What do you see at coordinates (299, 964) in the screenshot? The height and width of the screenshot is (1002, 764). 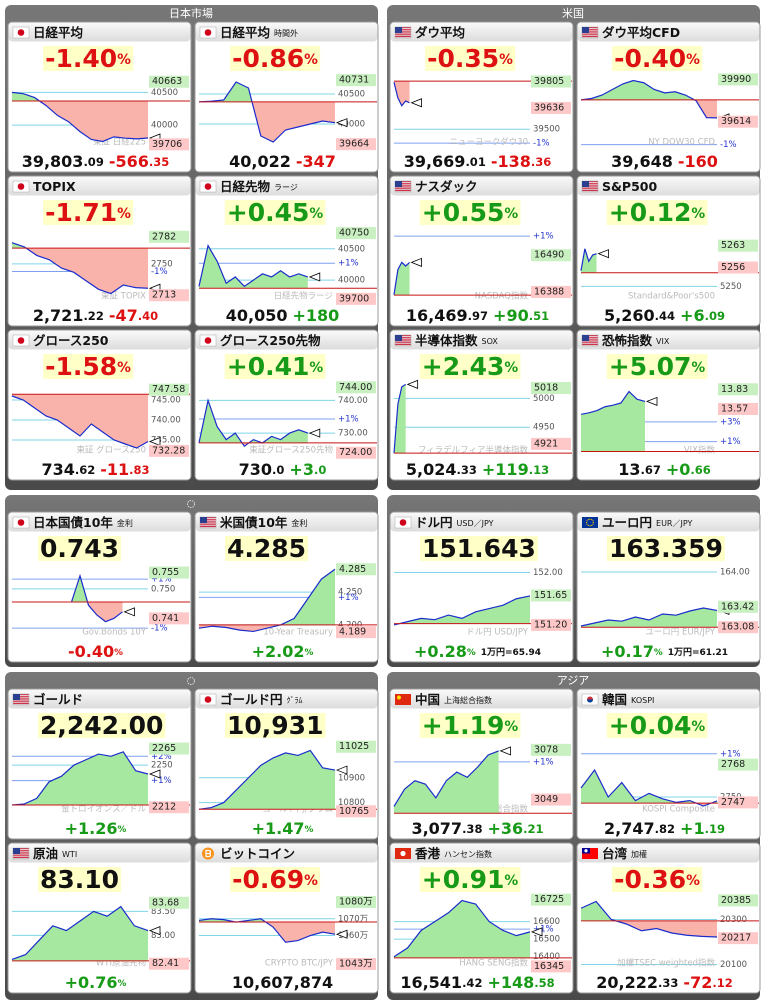 I see `watermark: CRYPTO BTC/JPY` at bounding box center [299, 964].